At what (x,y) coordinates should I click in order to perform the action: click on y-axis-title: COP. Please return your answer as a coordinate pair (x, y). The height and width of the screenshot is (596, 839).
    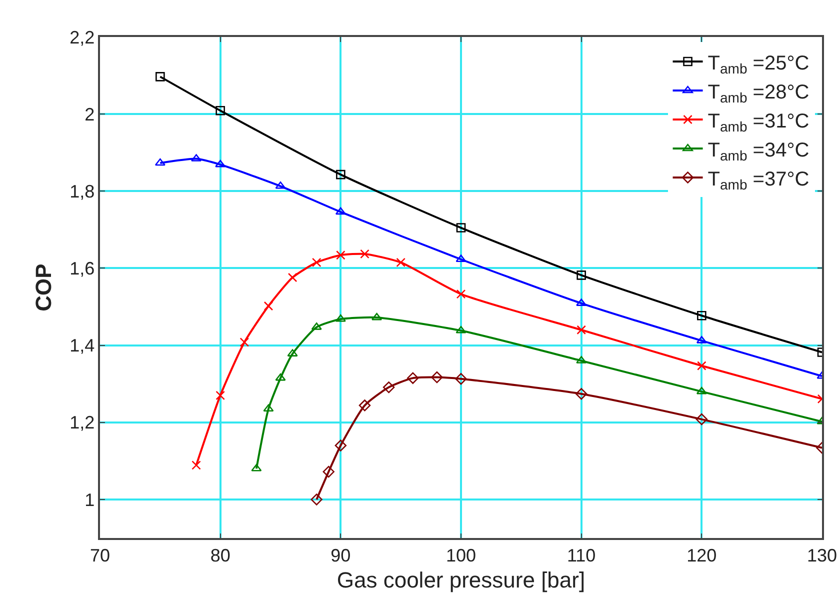
    Looking at the image, I should click on (43, 288).